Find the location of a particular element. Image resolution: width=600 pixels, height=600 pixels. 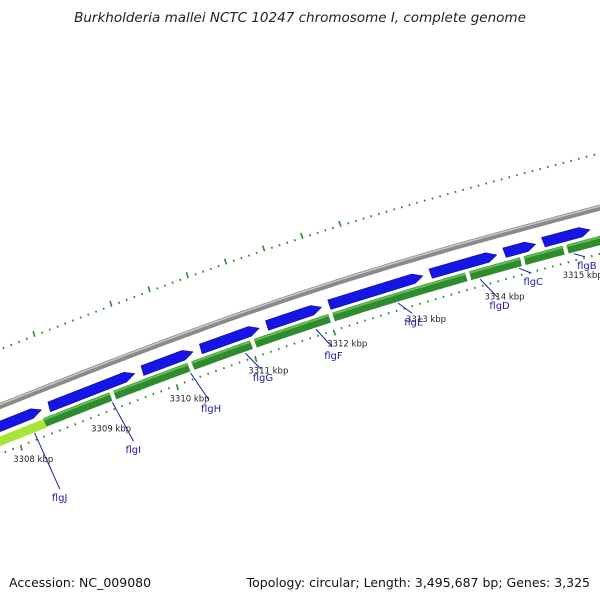

gene-label-flgD: flgD is located at coordinates (499, 306).